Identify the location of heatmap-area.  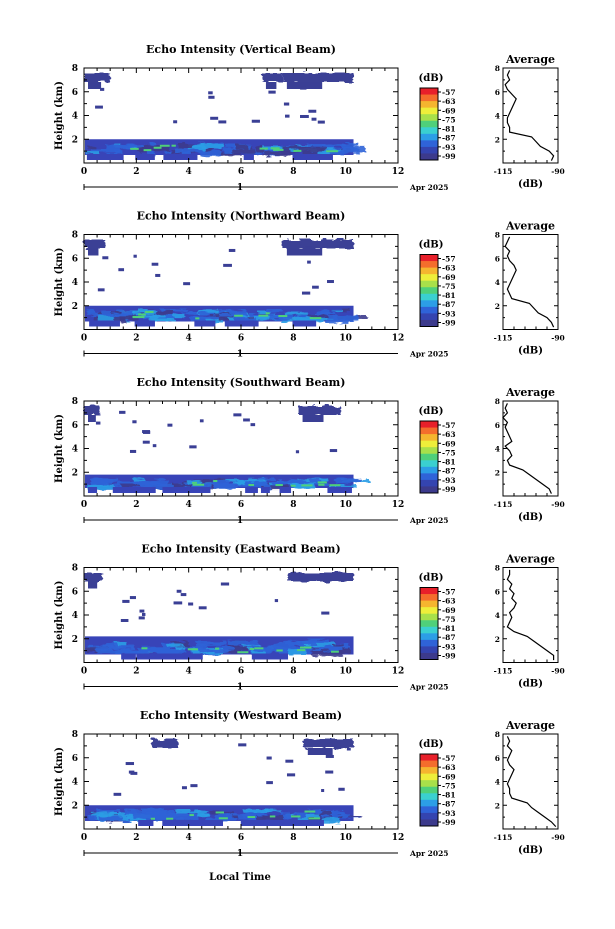
(223, 782).